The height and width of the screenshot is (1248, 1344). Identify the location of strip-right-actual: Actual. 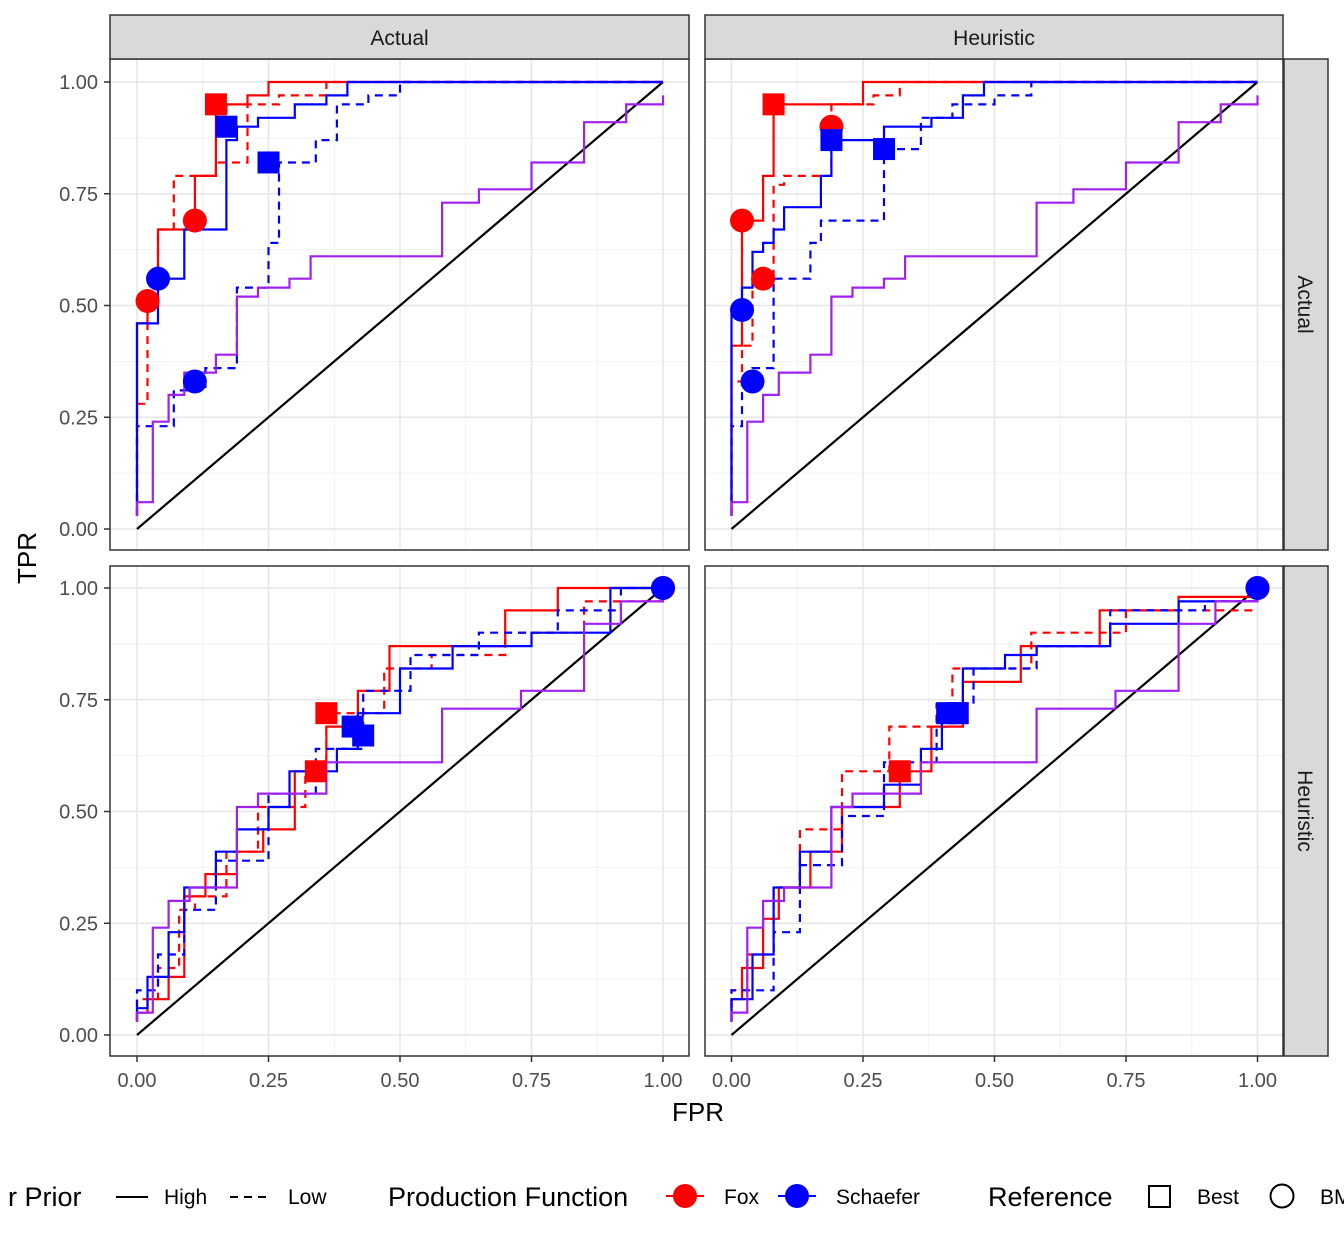
(1306, 304).